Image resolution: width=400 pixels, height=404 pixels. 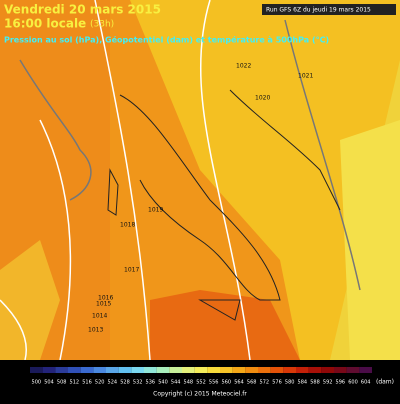 I want to click on run-box, so click(x=329, y=9).